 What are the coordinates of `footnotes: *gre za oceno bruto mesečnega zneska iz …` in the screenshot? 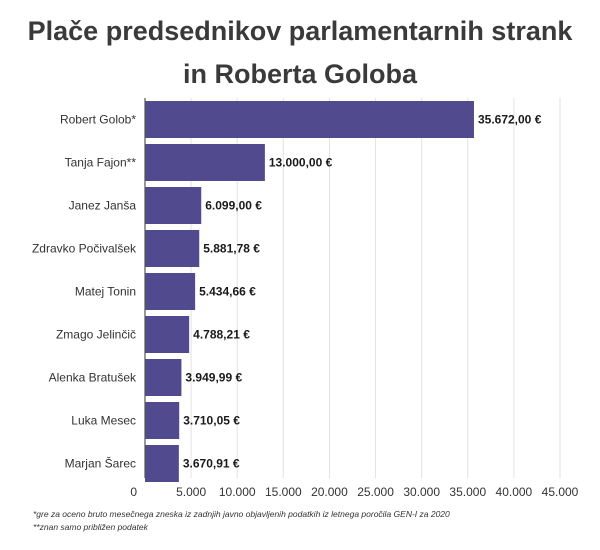 It's located at (241, 521).